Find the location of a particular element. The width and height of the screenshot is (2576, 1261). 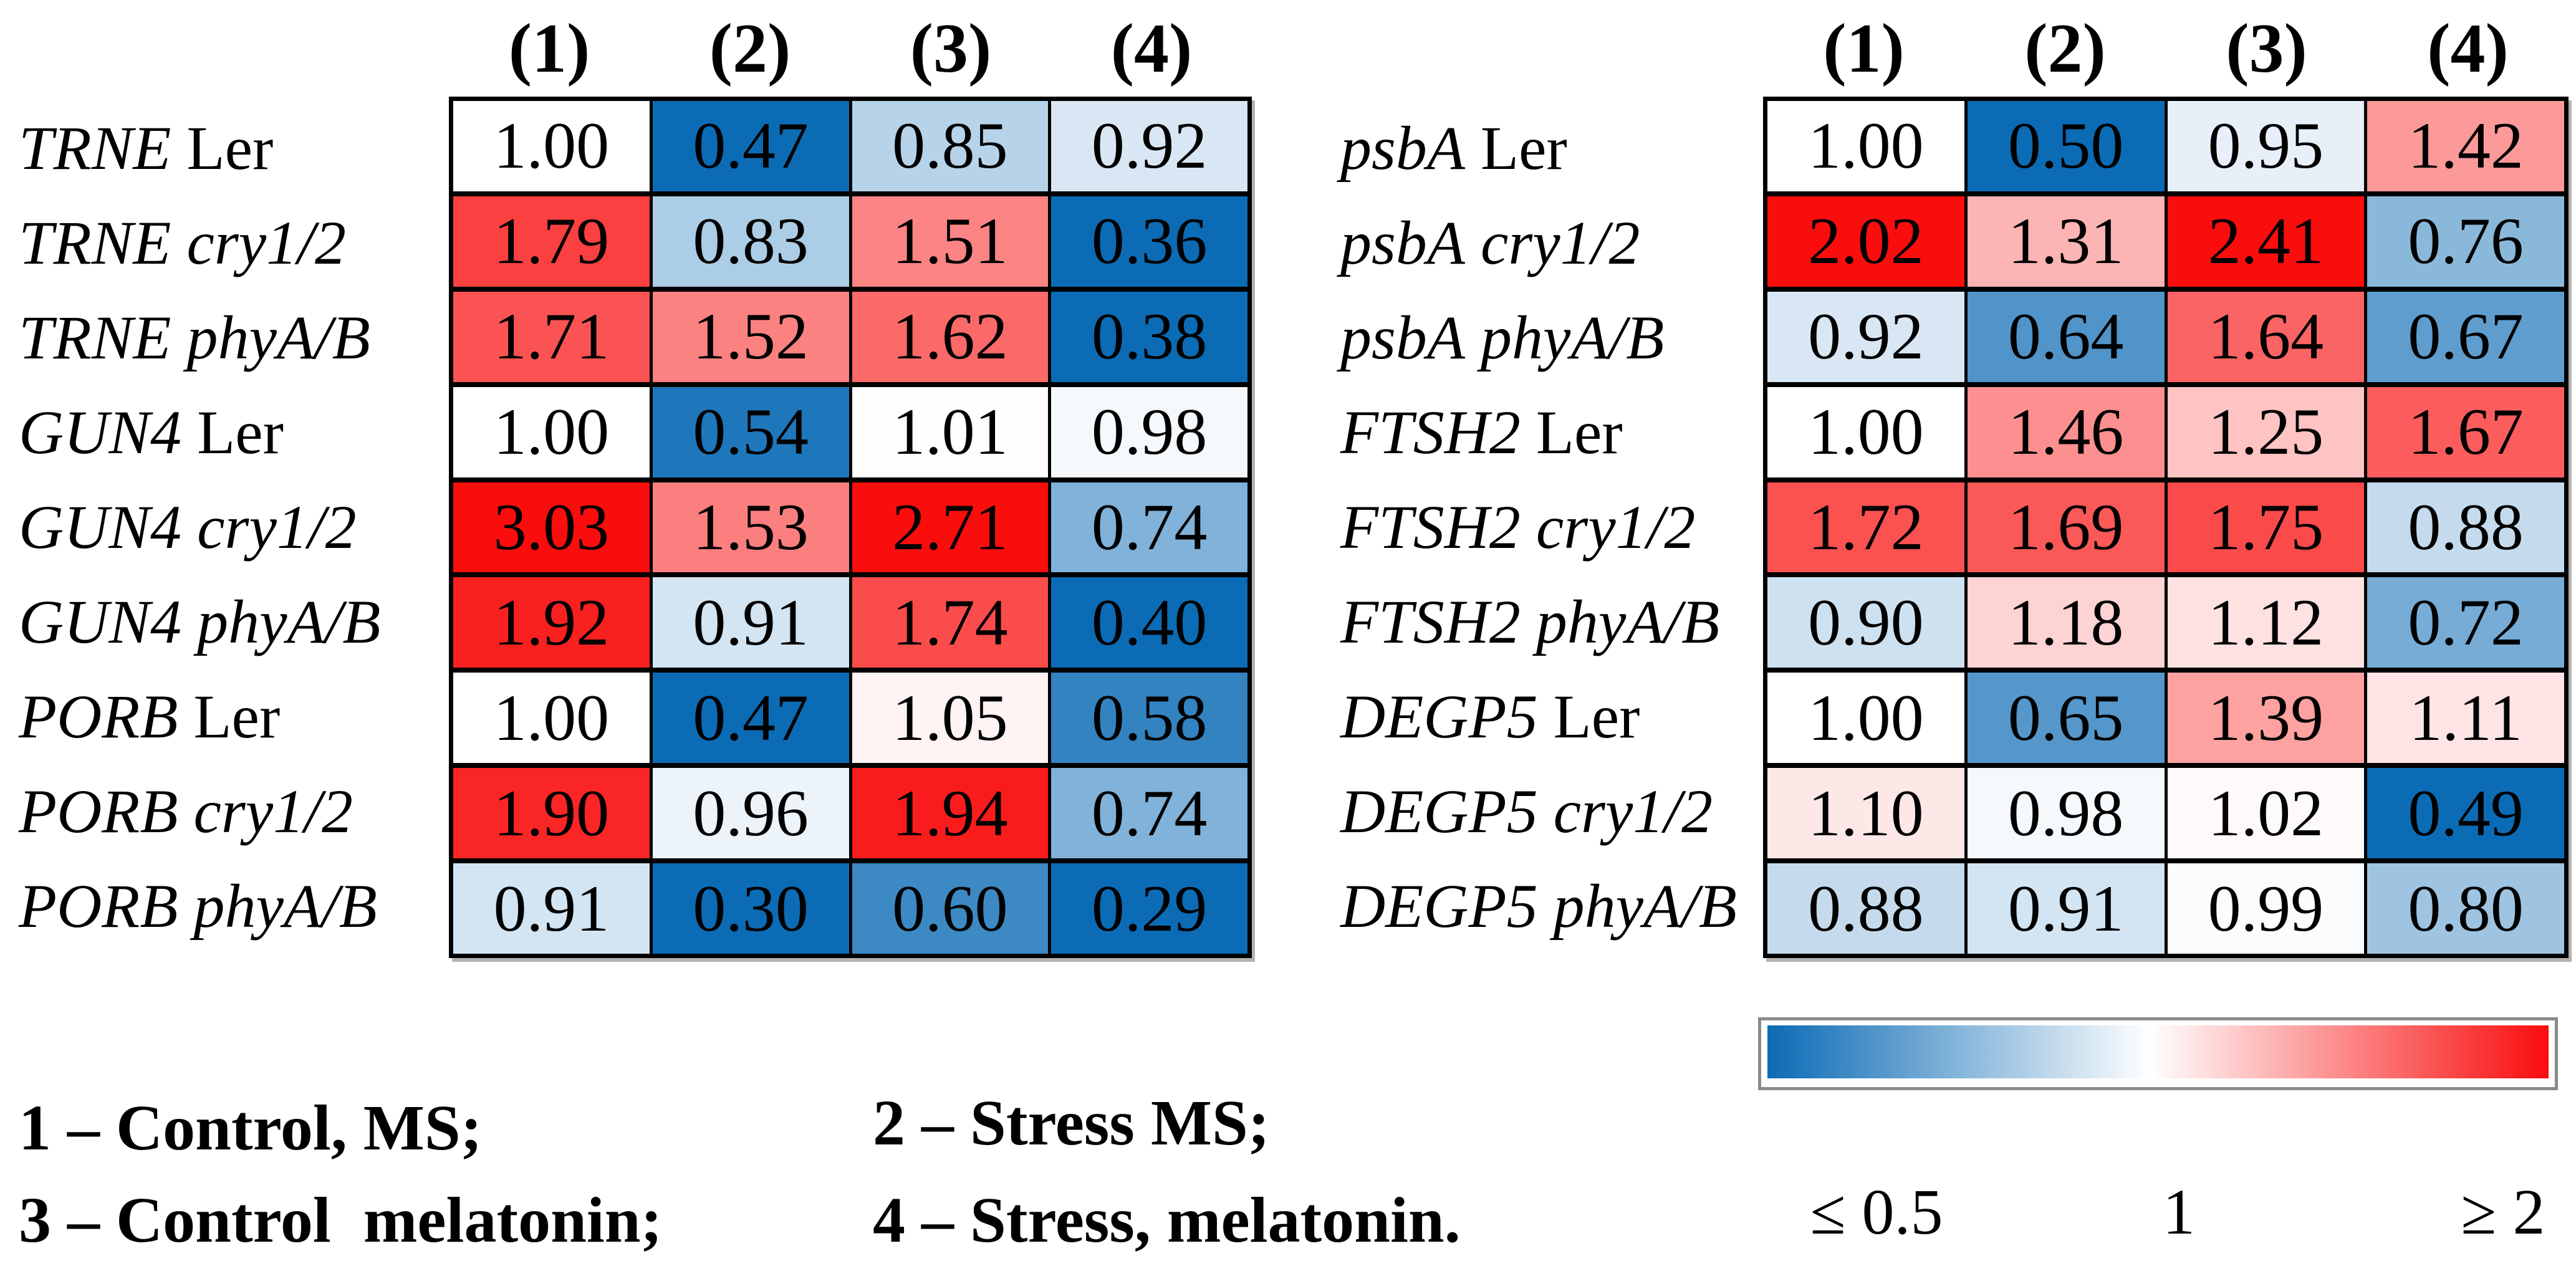

column-header: (2) is located at coordinates (750, 48).